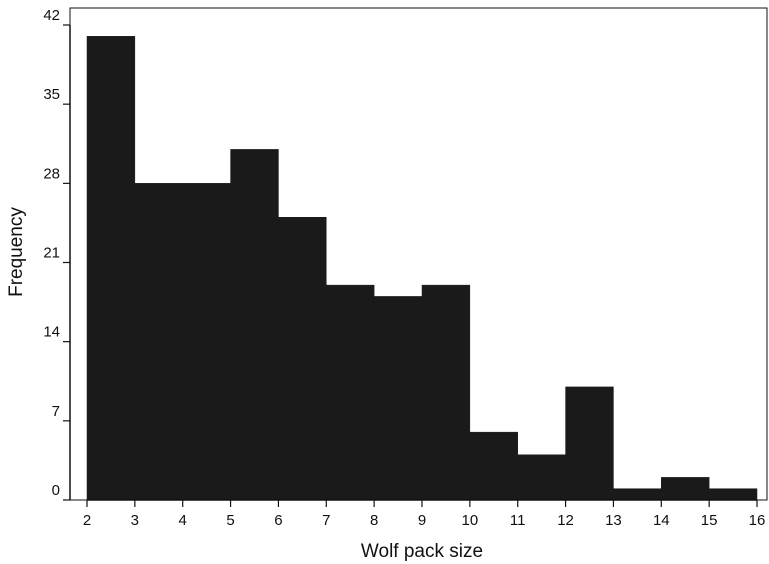 This screenshot has height=564, width=769. What do you see at coordinates (278, 520) in the screenshot?
I see `x-tick-label: 6` at bounding box center [278, 520].